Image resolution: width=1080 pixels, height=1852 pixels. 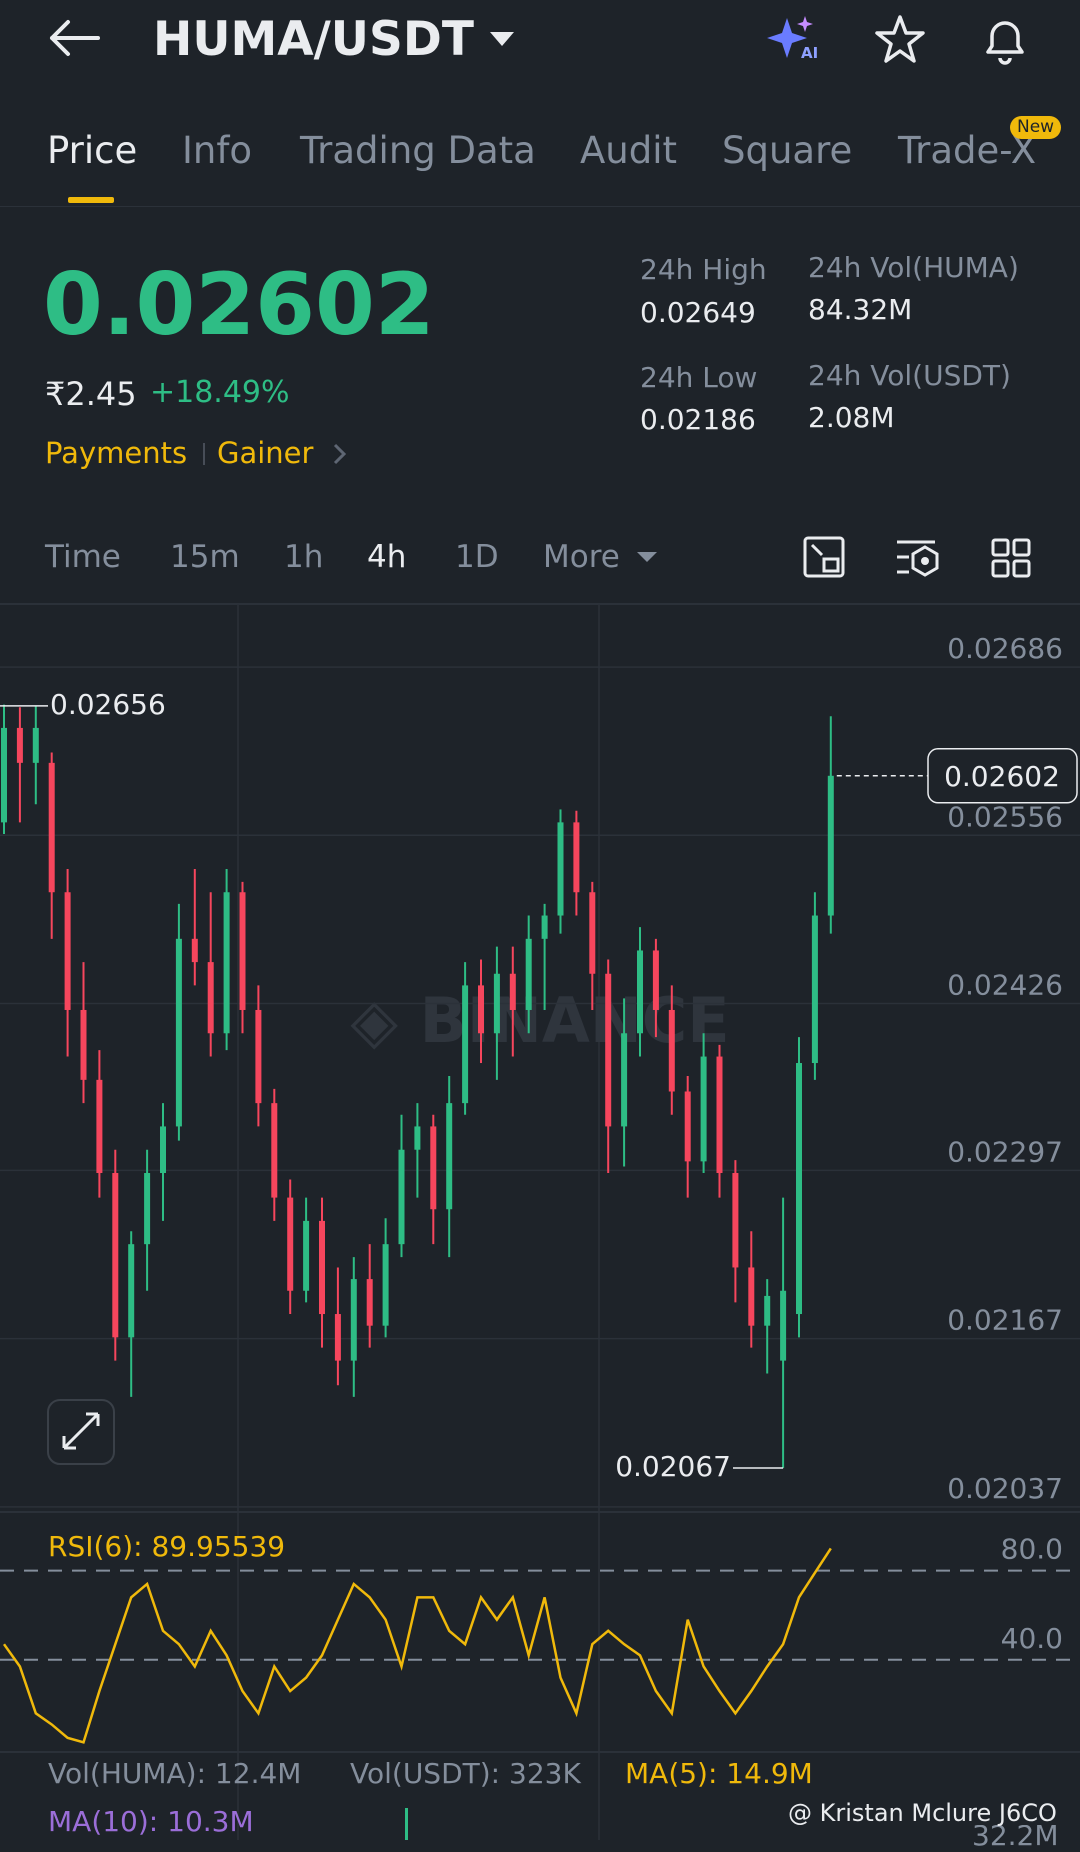 I want to click on volume-bar-decor, so click(x=406, y=1824).